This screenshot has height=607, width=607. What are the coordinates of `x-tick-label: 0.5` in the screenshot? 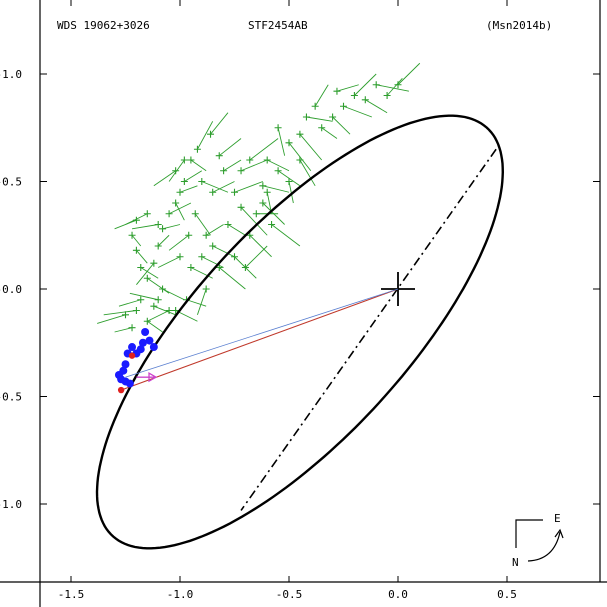 It's located at (507, 594).